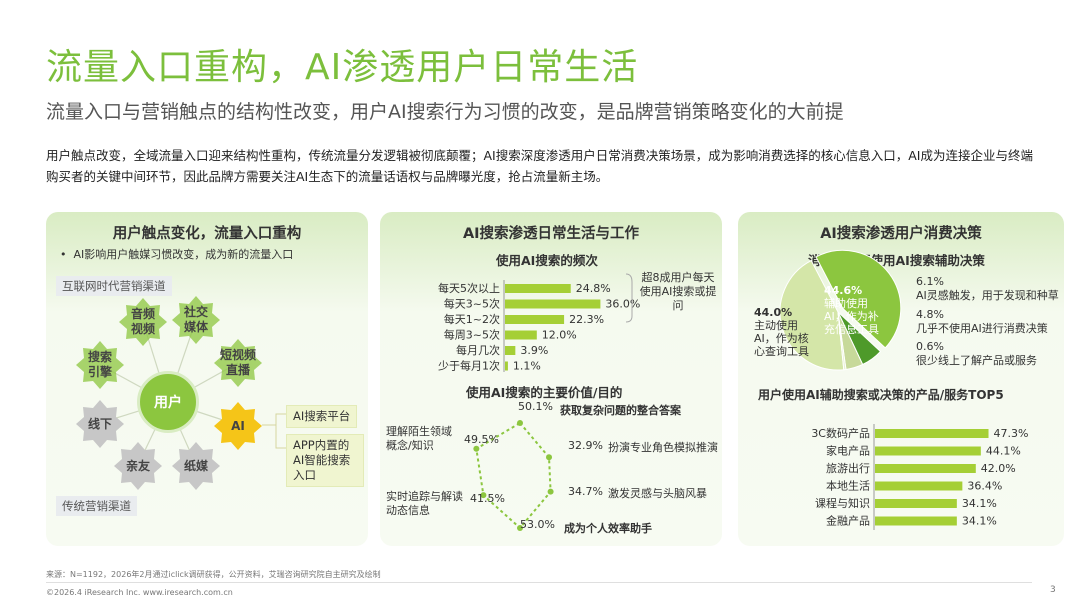 The image size is (1080, 608). I want to click on ai-label: AI, so click(238, 425).